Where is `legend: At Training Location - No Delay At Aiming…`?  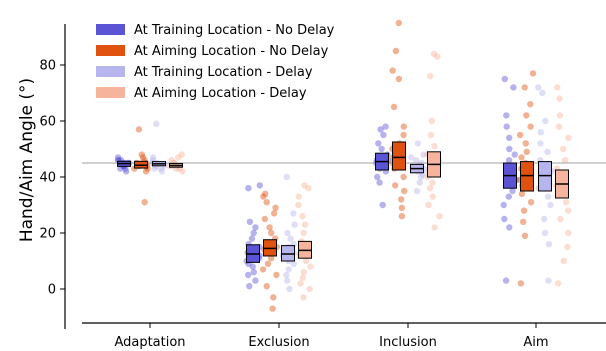
legend: At Training Location - No Delay At Aiming… is located at coordinates (215, 62).